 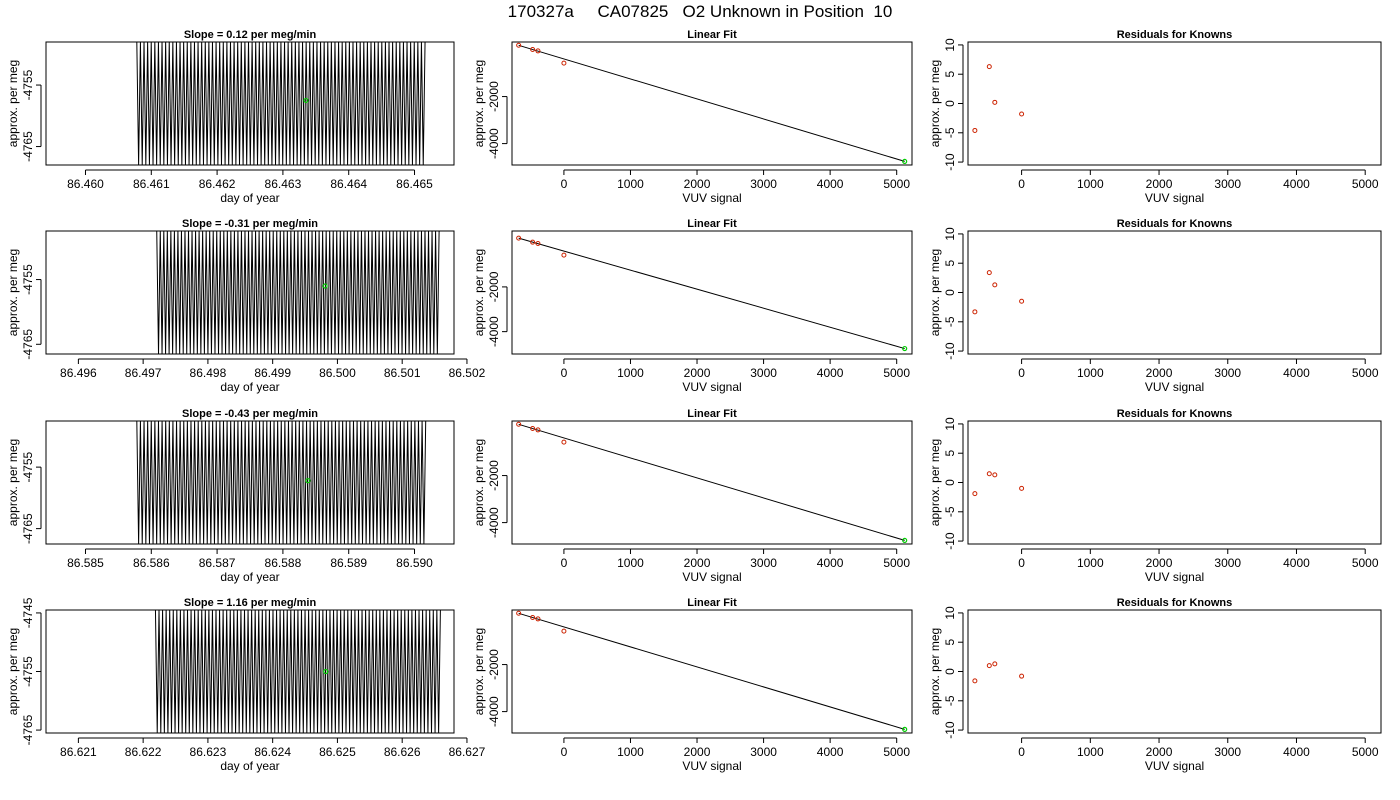 I want to click on unknown-marker-point, so click(x=326, y=671).